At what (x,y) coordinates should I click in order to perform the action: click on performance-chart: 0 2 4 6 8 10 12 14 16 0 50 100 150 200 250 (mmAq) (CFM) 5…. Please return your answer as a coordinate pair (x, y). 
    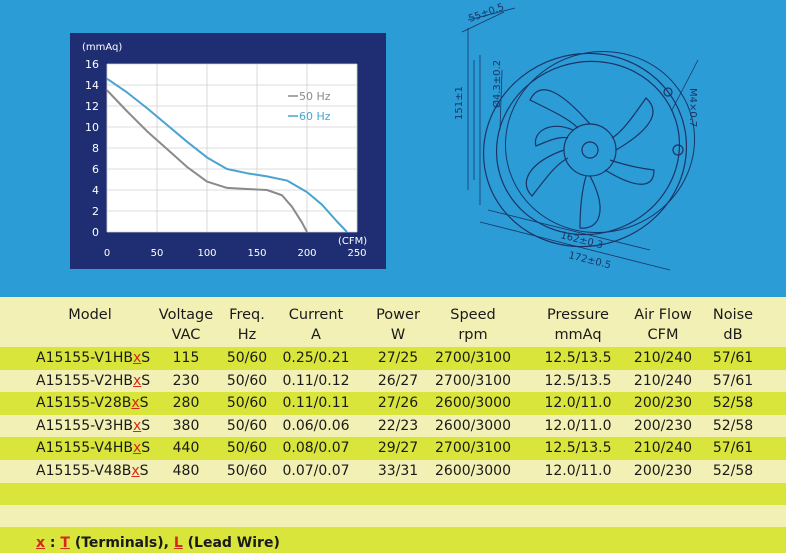
    Looking at the image, I should click on (224, 150).